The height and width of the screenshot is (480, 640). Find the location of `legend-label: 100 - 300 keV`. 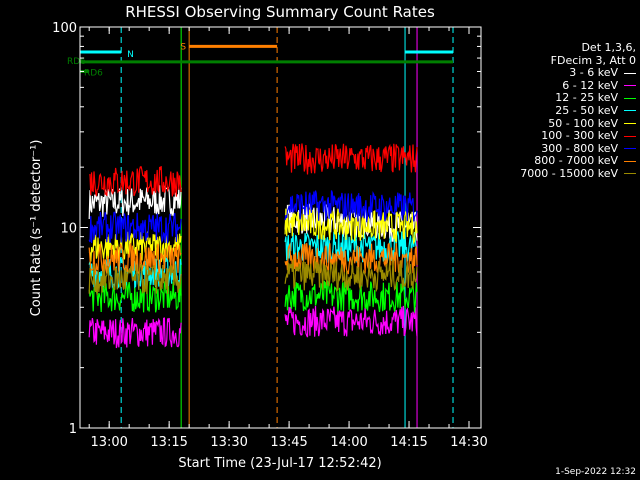

legend-label: 100 - 300 keV is located at coordinates (579, 136).